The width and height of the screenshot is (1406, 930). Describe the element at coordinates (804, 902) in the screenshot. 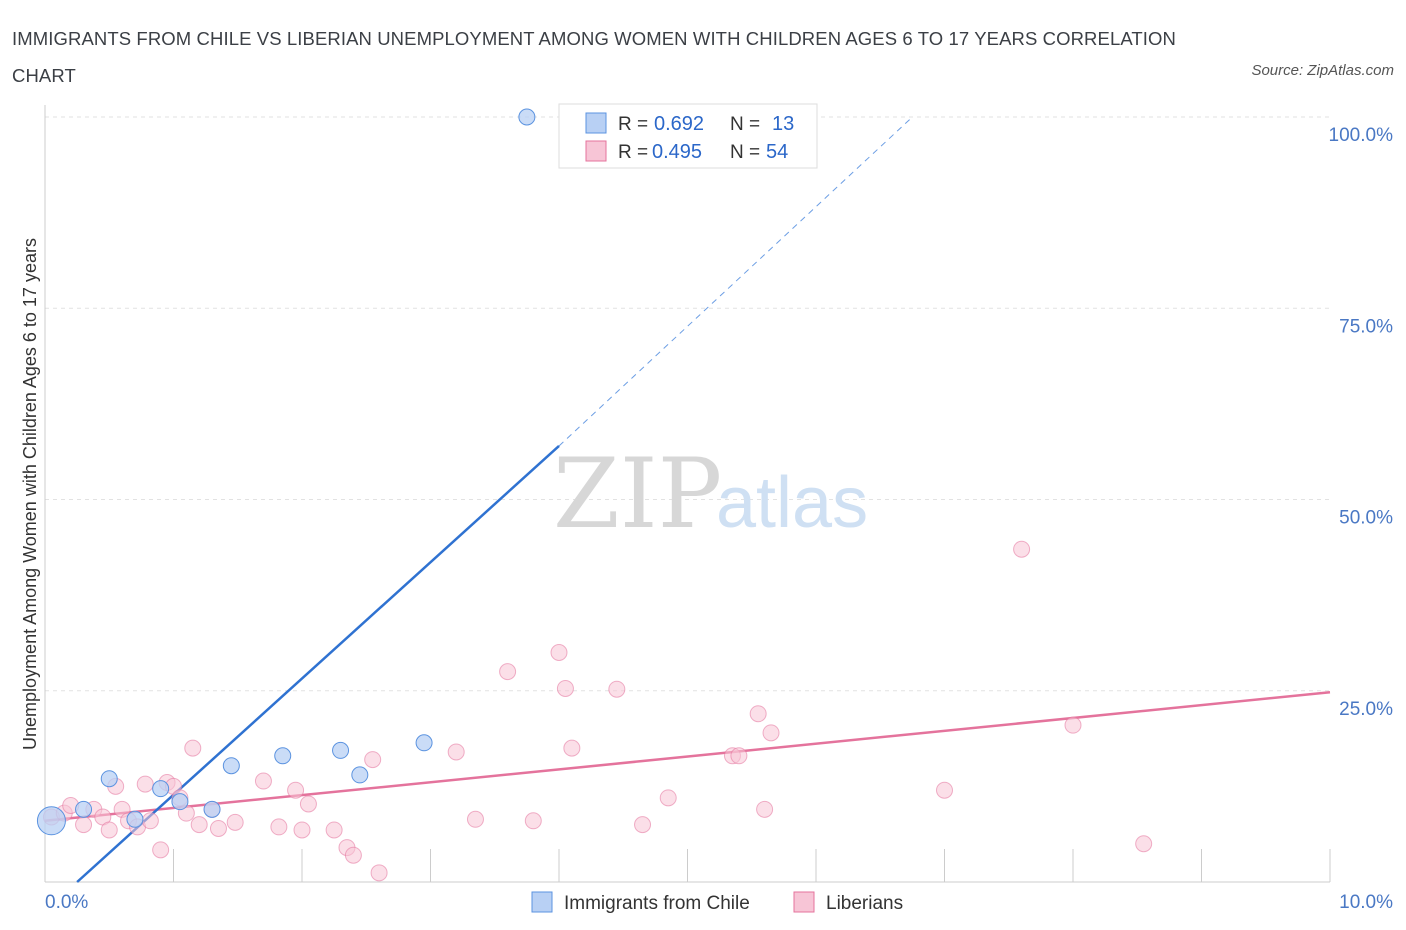

I see `legend-bottom-liberians-swatch` at that location.